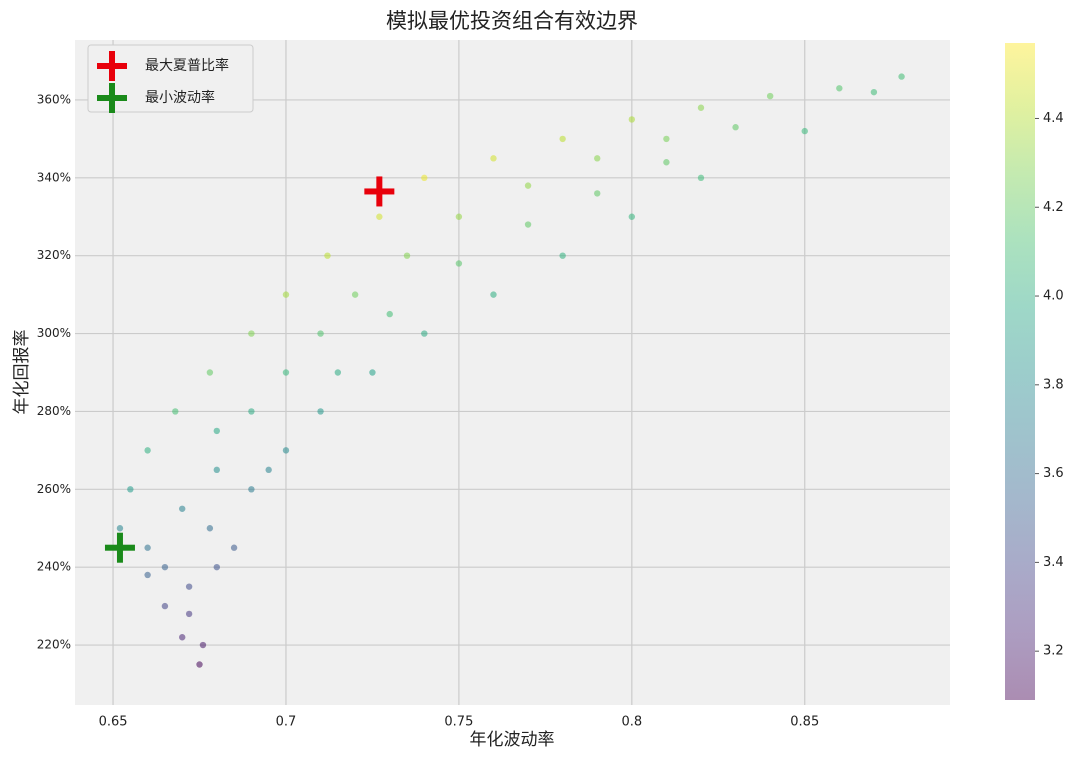 The height and width of the screenshot is (761, 1080). I want to click on x-axis-label: 年化波动率, so click(512, 740).